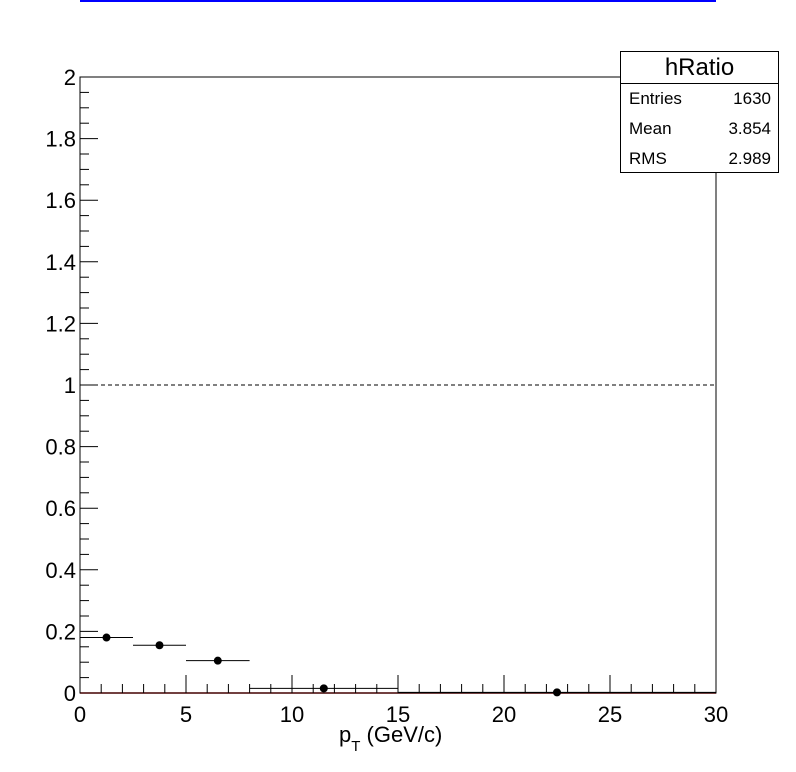  What do you see at coordinates (610, 714) in the screenshot?
I see `x-tick-label: 25` at bounding box center [610, 714].